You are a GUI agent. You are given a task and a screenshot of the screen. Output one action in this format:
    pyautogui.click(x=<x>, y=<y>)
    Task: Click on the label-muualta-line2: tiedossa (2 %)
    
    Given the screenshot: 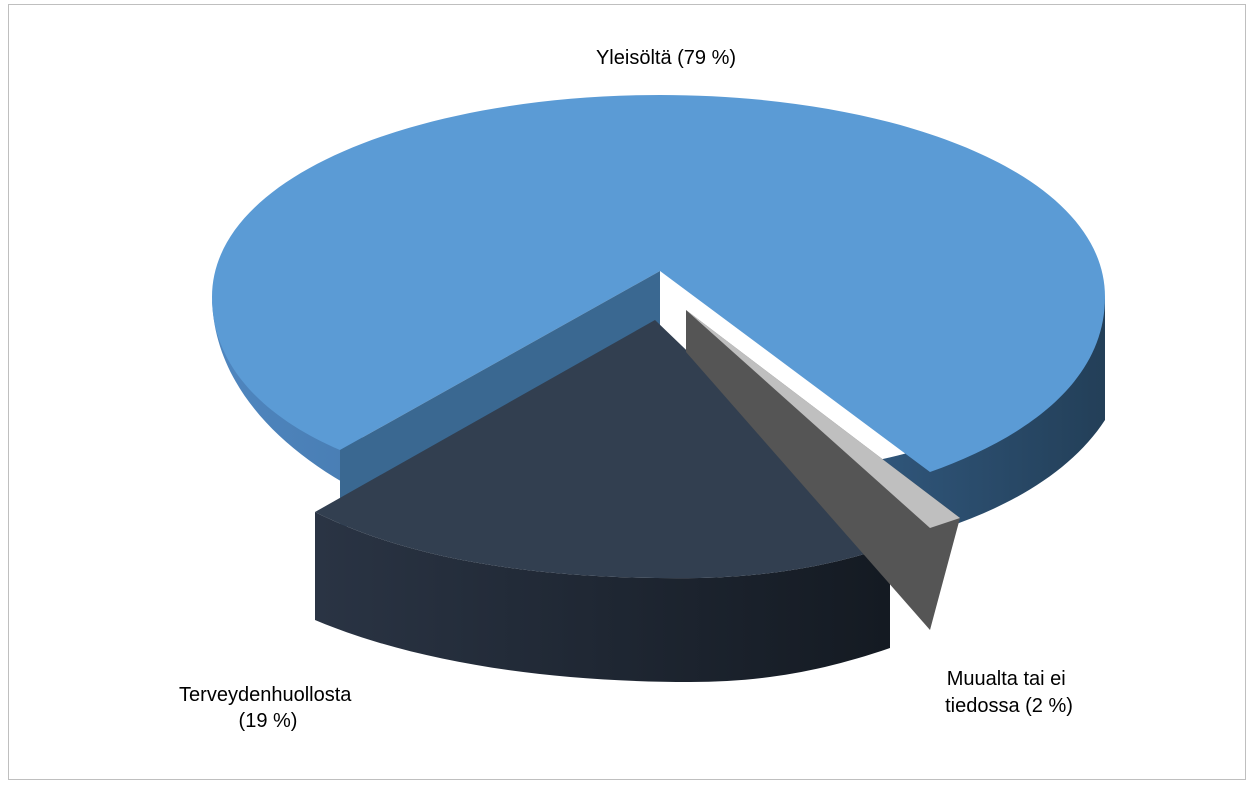 What is the action you would take?
    pyautogui.click(x=1009, y=706)
    